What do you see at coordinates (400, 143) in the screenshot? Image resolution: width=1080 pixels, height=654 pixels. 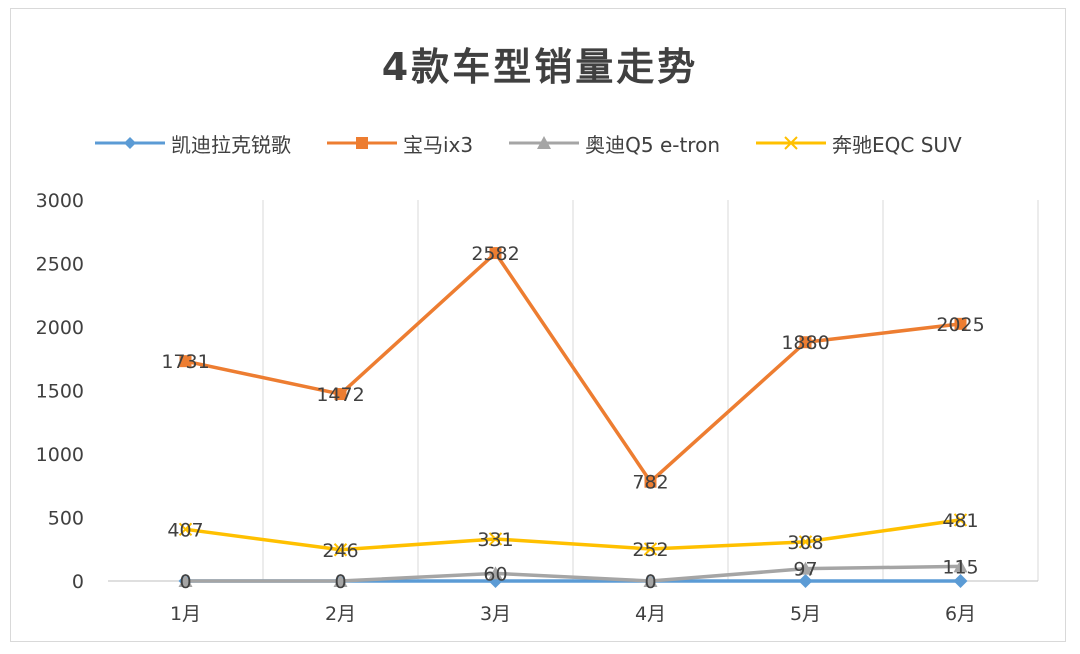 I see `legend-item-1: 宝马ix3` at bounding box center [400, 143].